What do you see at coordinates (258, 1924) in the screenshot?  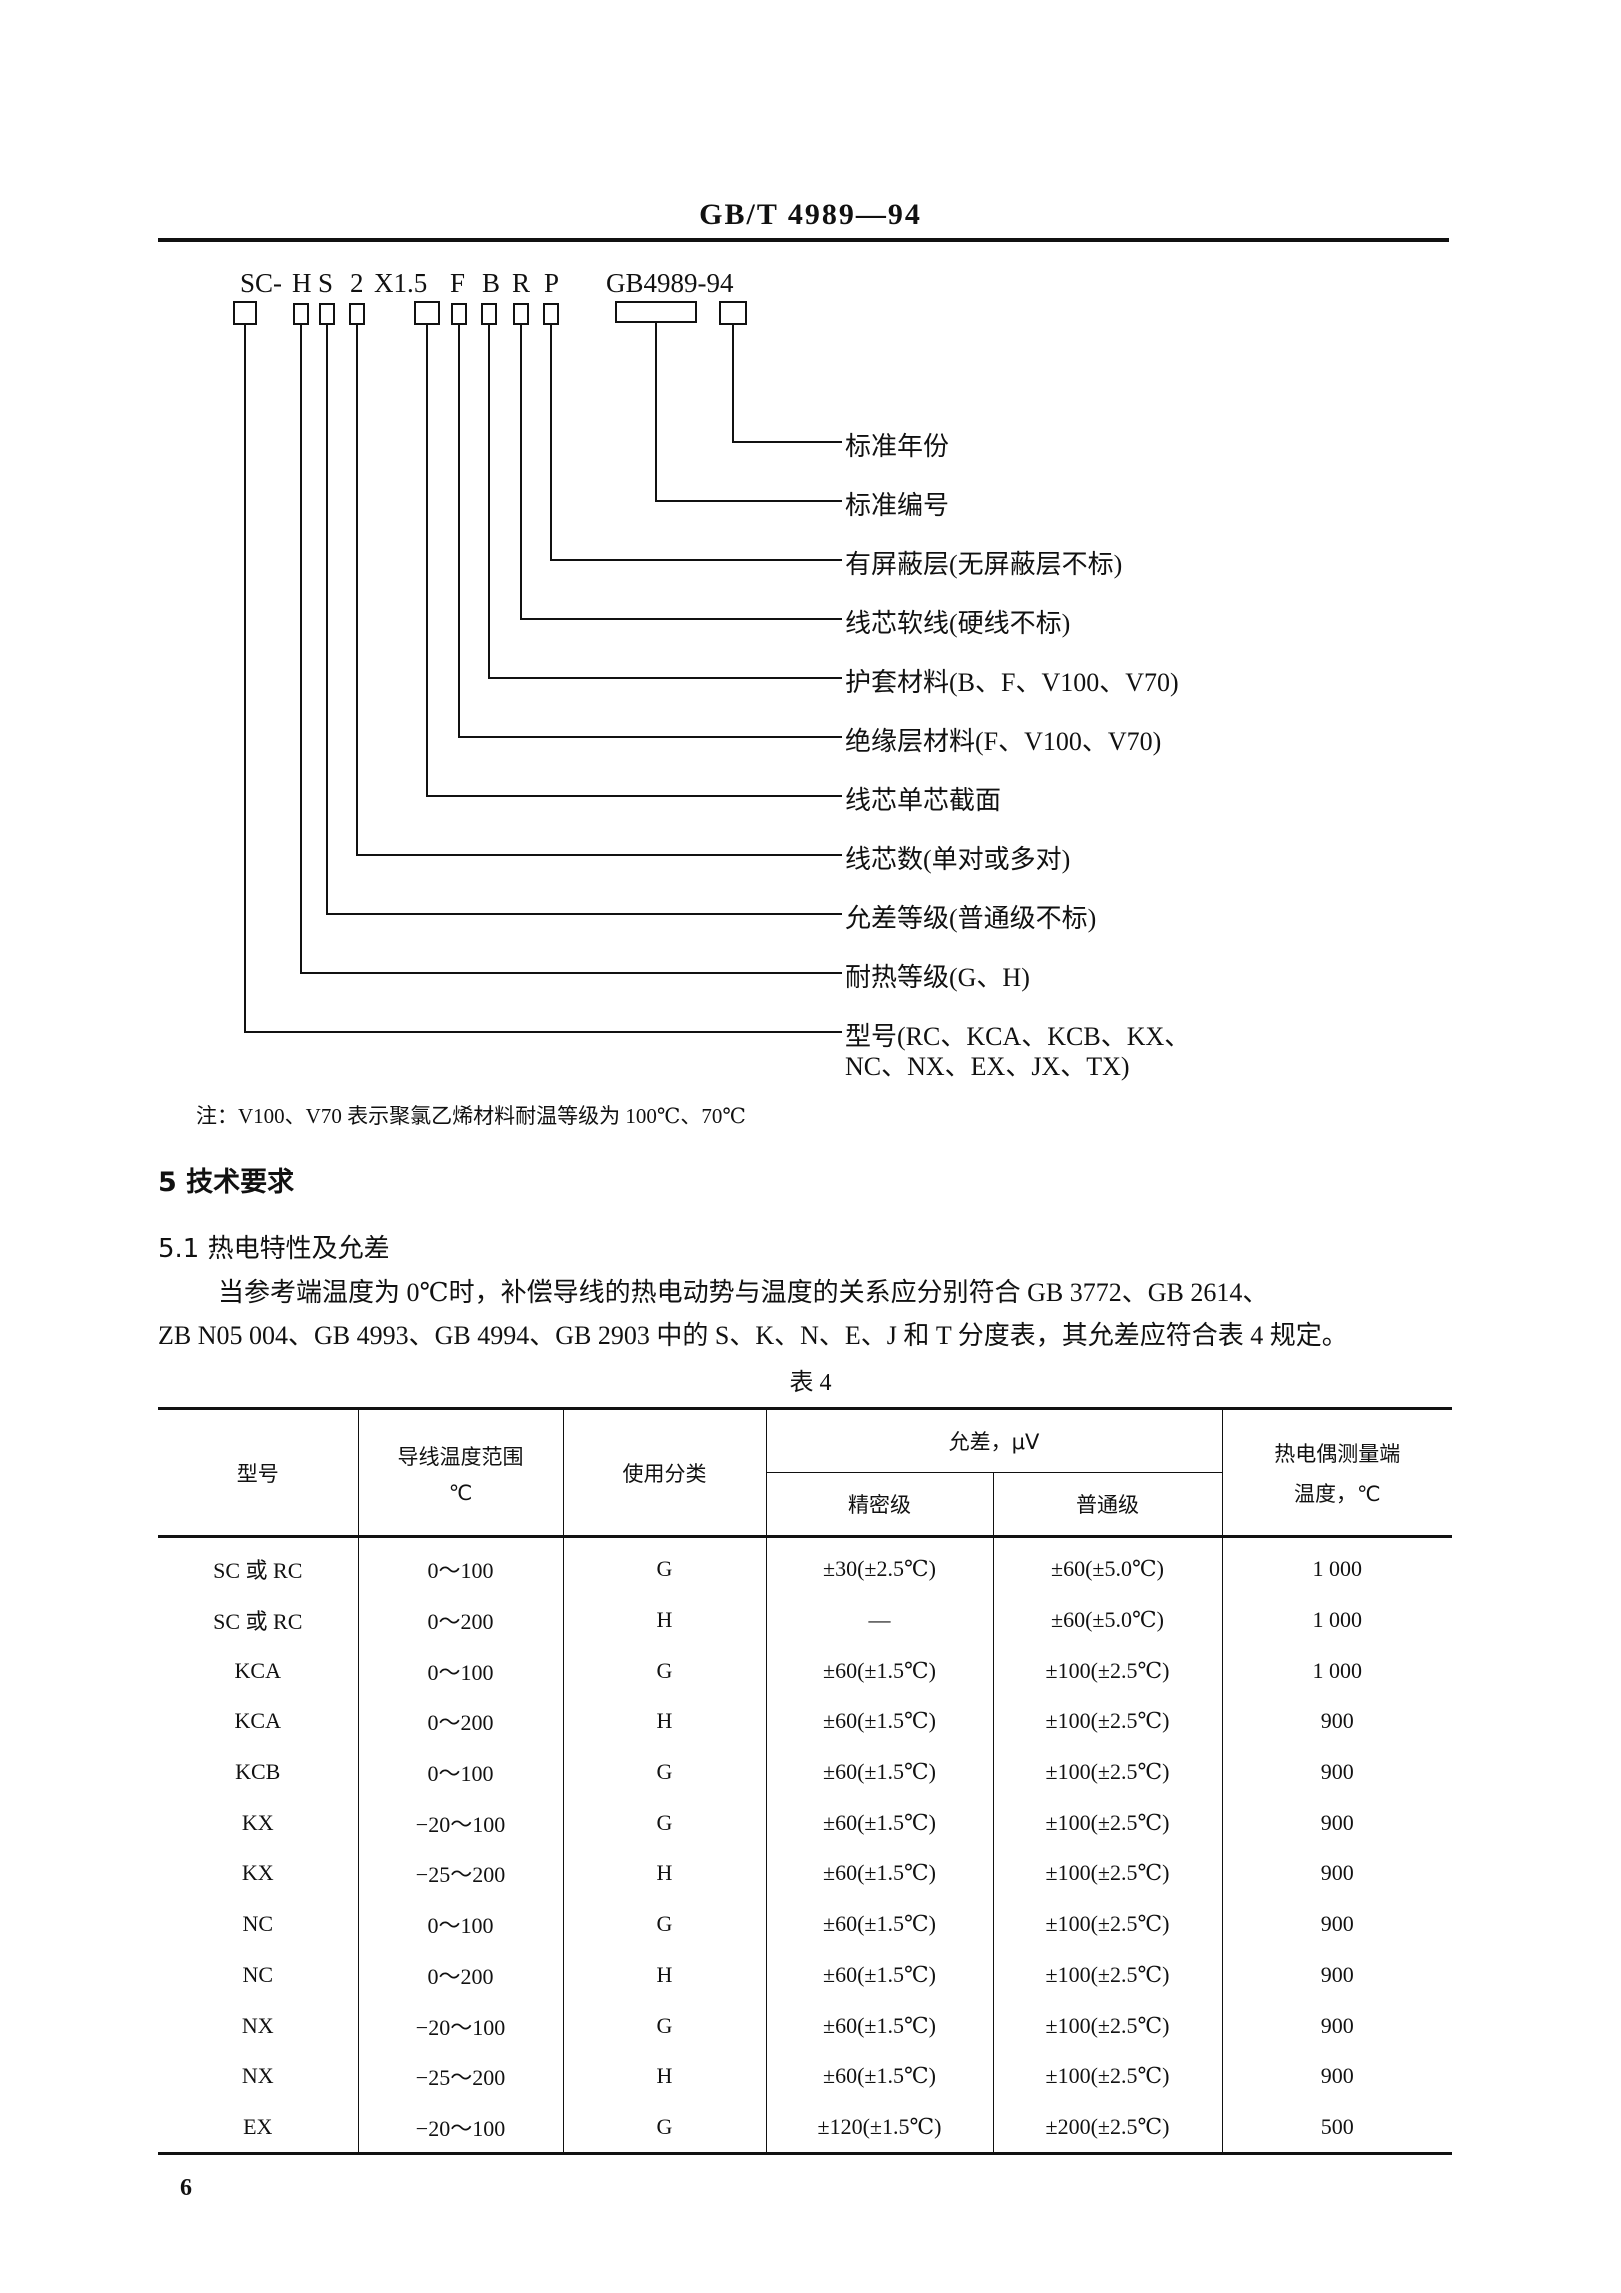 I see `table-cell: NC` at bounding box center [258, 1924].